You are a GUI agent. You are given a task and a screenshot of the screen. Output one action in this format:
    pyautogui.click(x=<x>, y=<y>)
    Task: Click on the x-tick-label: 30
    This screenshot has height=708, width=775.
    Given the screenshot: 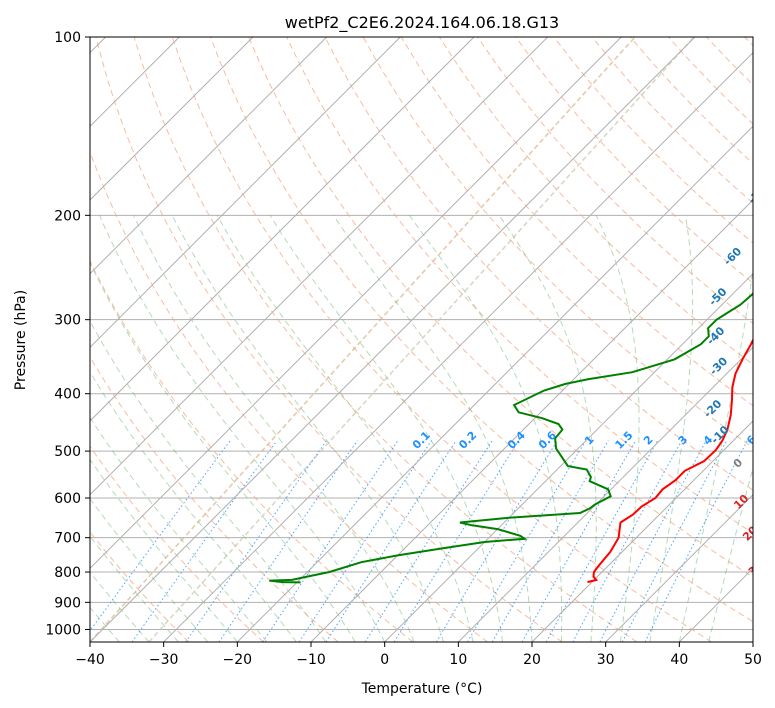 What is the action you would take?
    pyautogui.click(x=606, y=660)
    